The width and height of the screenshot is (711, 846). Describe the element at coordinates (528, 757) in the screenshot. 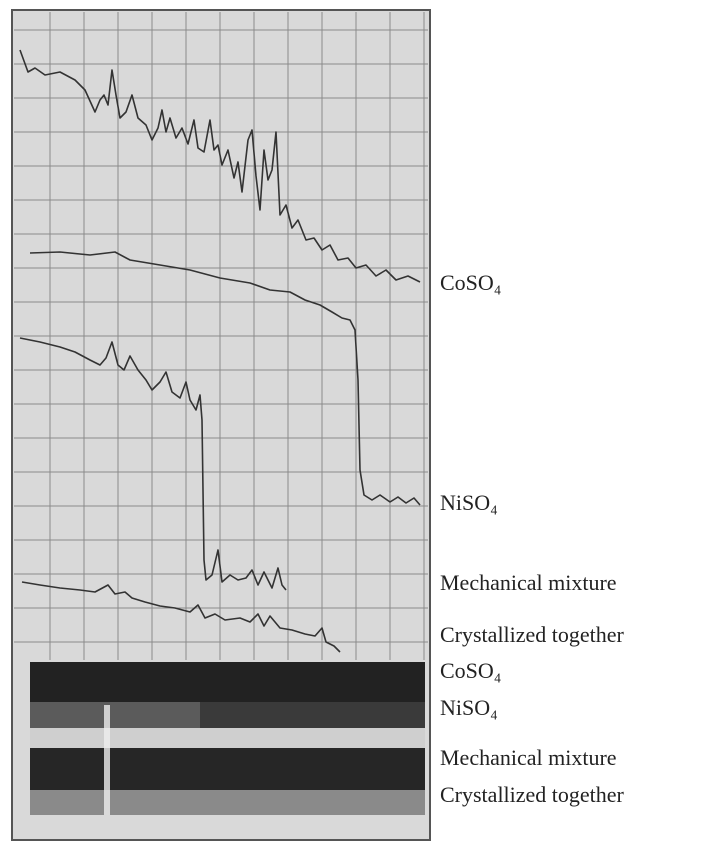

I see `film-label: Mechanical mixture` at that location.